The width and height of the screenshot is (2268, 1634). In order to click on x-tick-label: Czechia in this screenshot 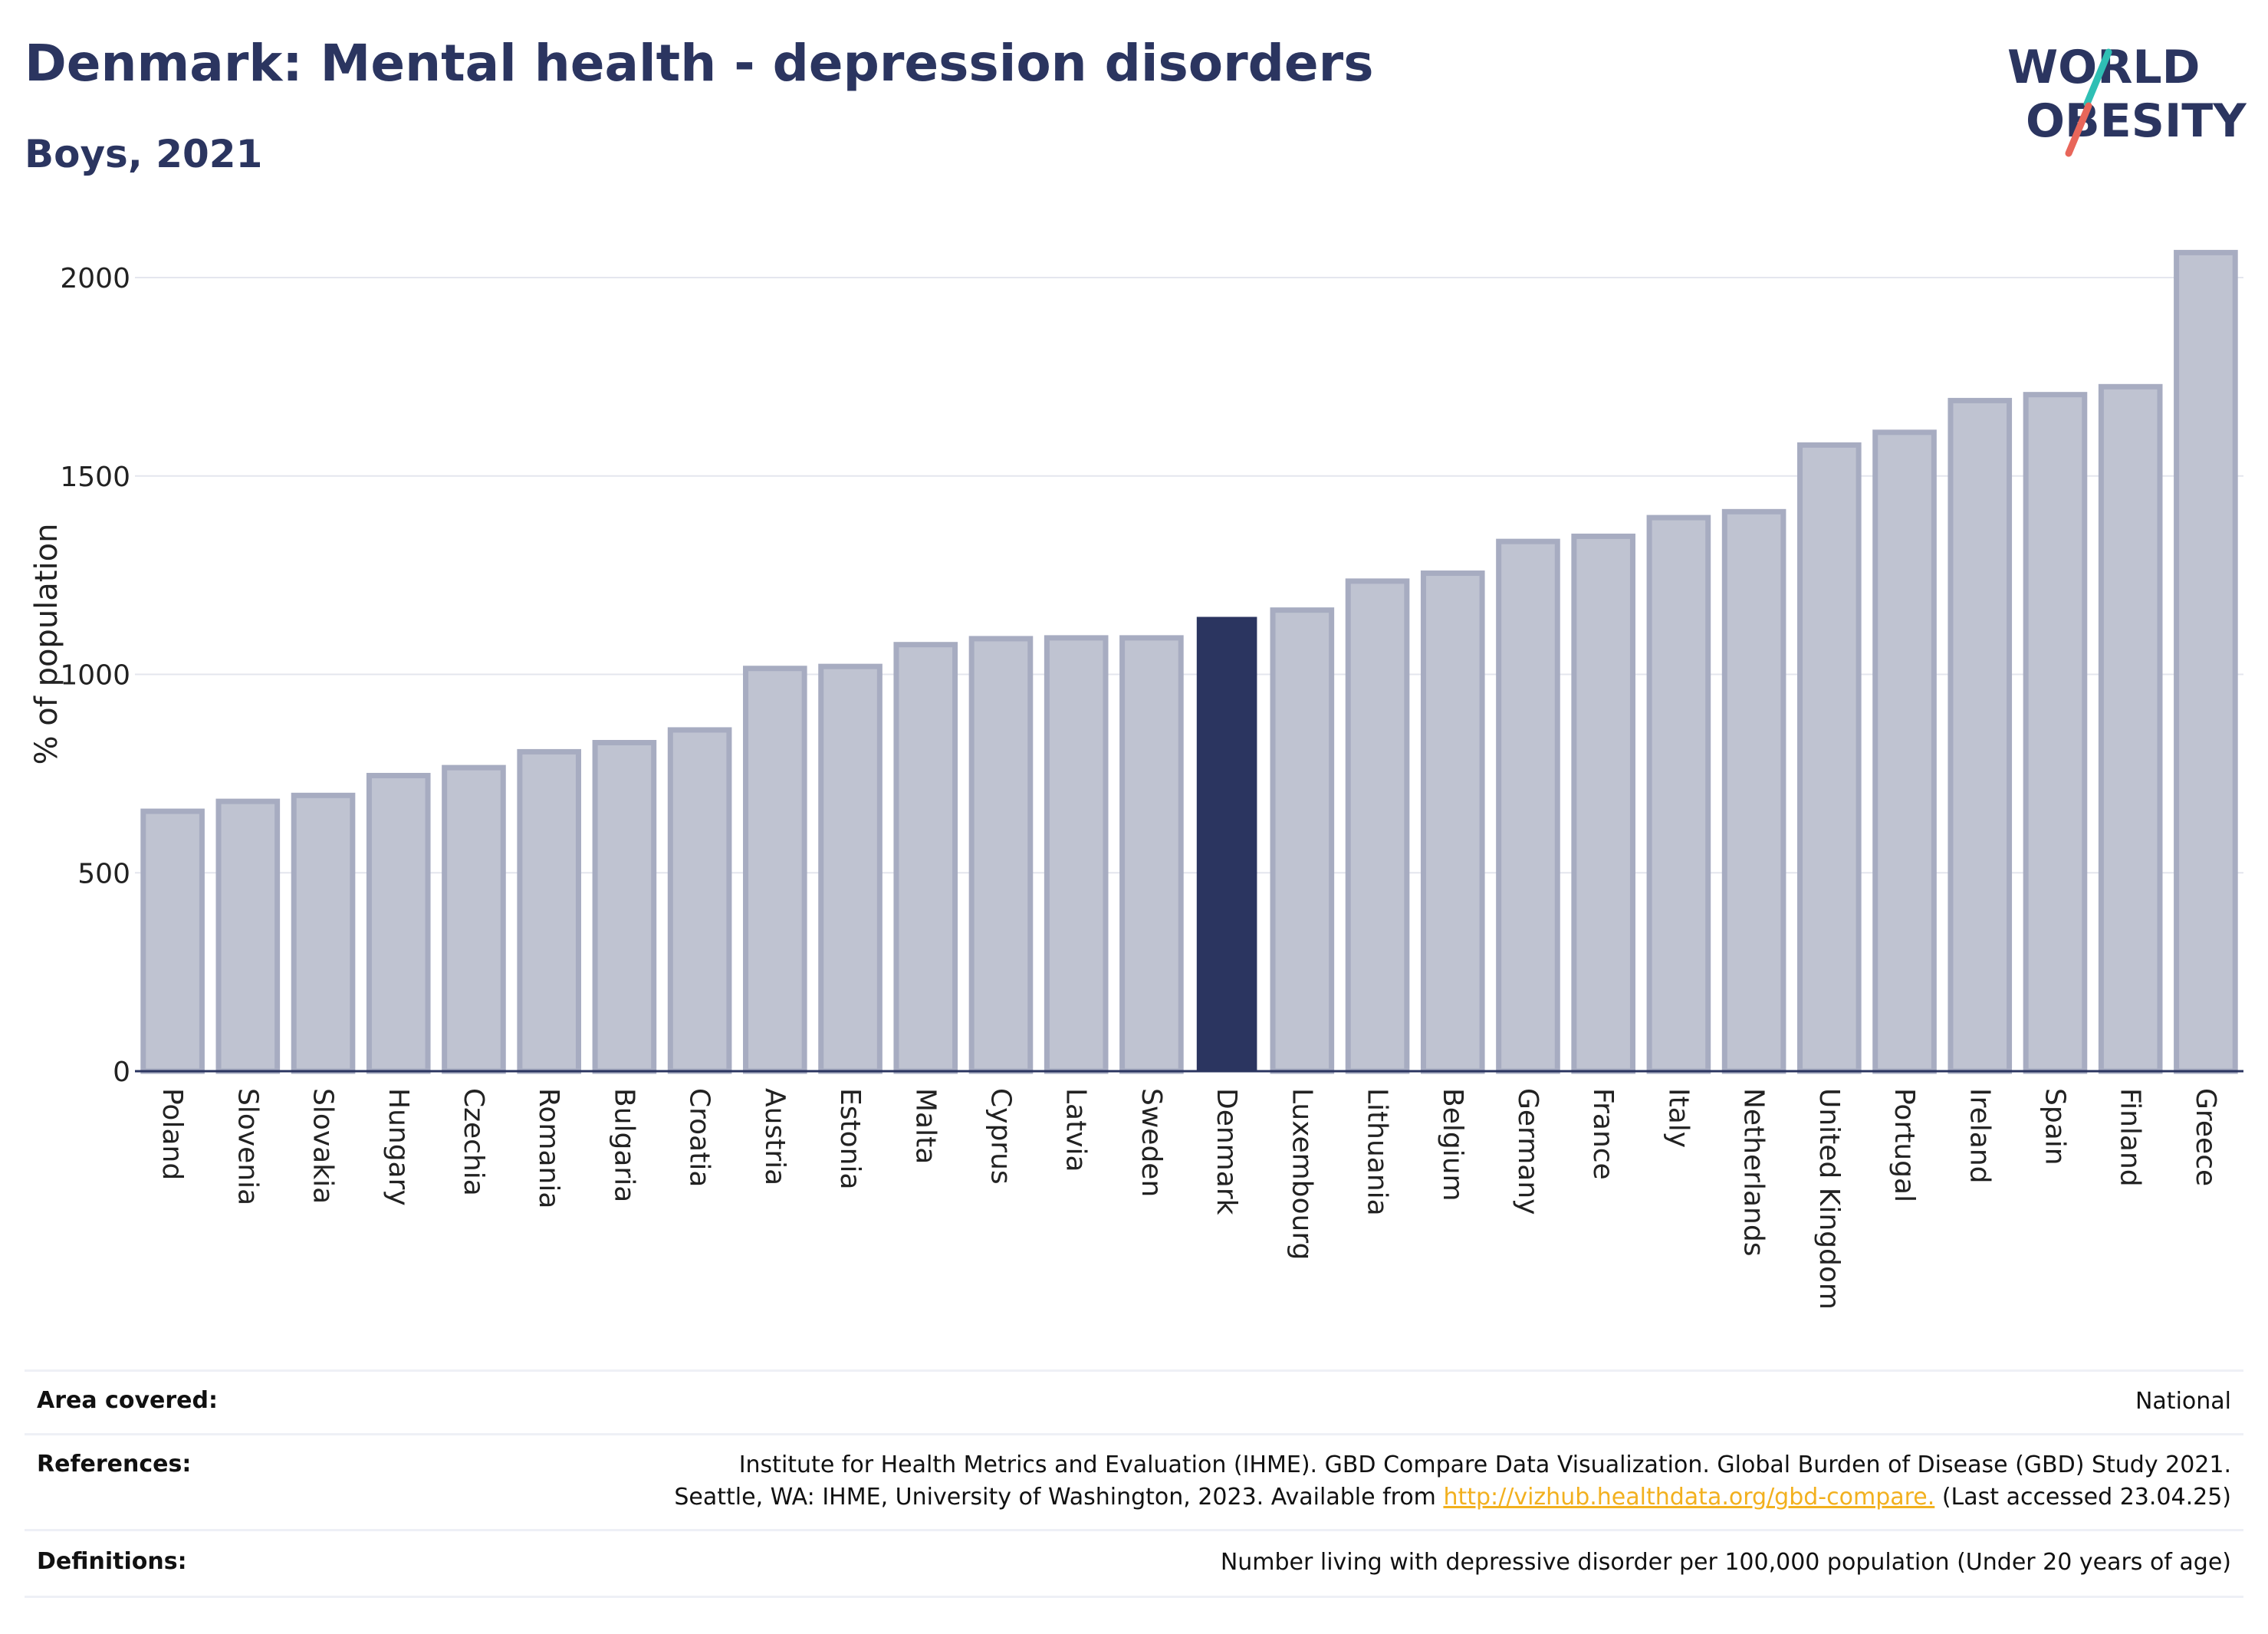, I will do `click(473, 1142)`.